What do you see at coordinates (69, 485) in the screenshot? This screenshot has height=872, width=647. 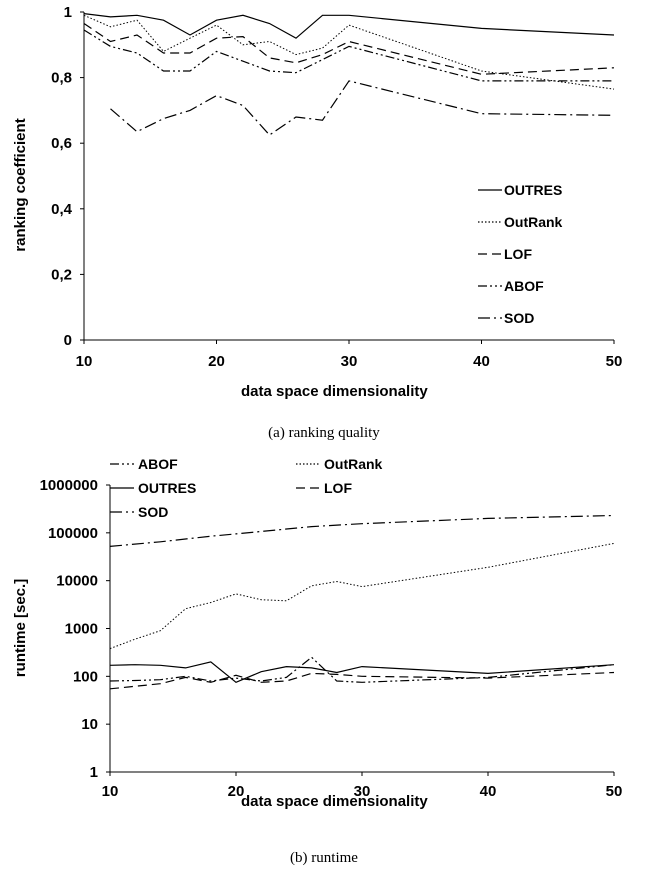 I see `y-tick-label-b: 1000000` at bounding box center [69, 485].